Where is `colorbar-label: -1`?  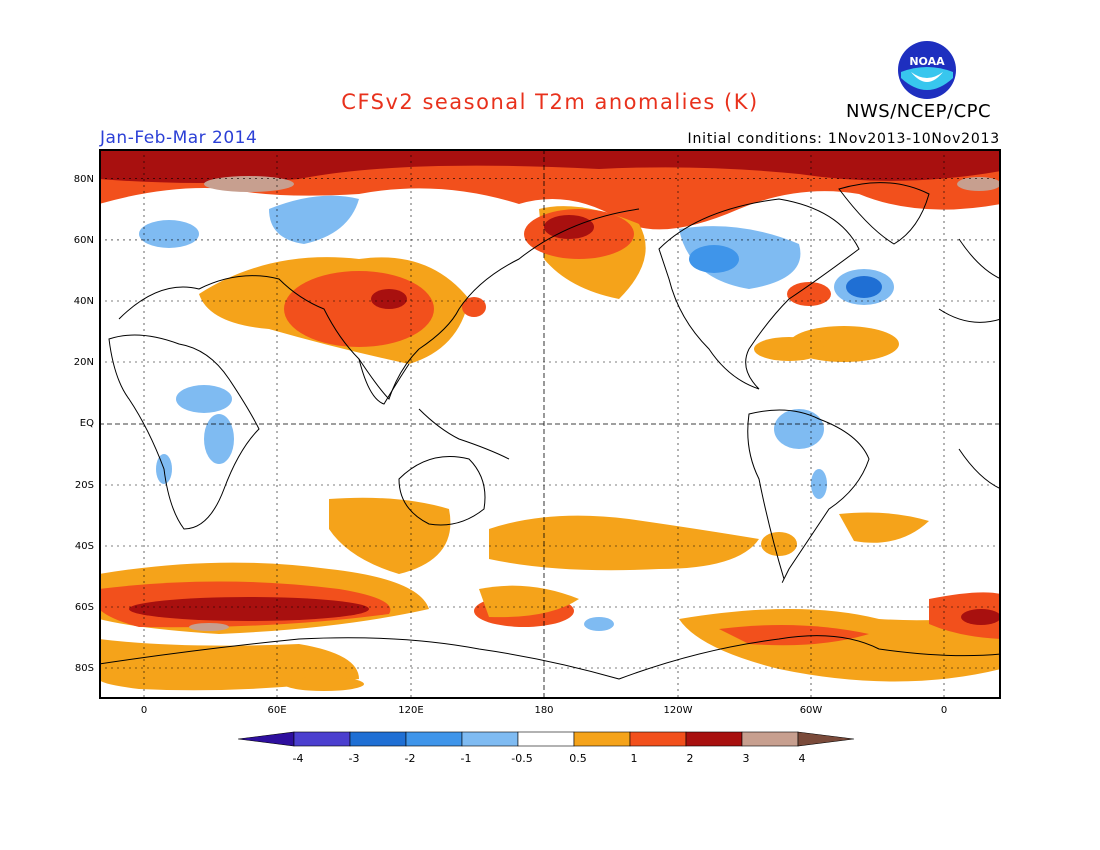 colorbar-label: -1 is located at coordinates (466, 758).